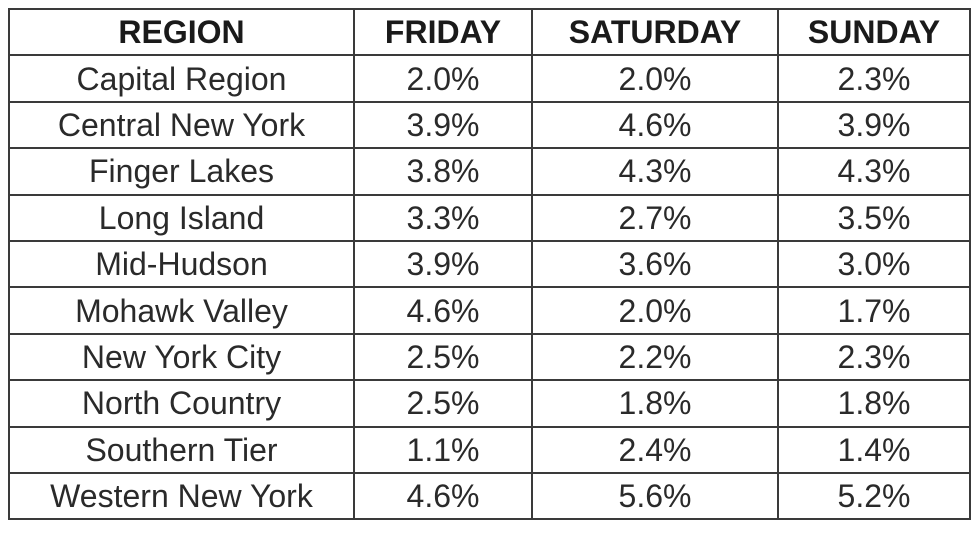 The height and width of the screenshot is (551, 980). Describe the element at coordinates (181, 125) in the screenshot. I see `region-cell: Central New York` at that location.